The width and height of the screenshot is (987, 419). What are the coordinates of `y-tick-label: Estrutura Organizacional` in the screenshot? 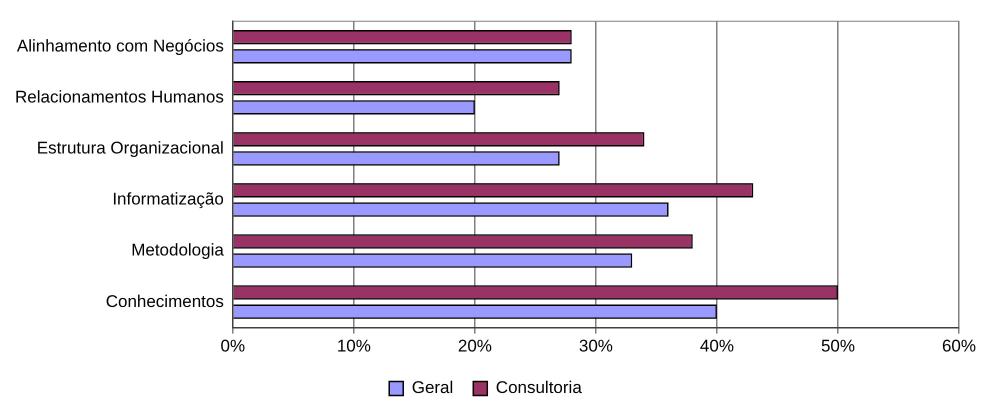 It's located at (130, 148).